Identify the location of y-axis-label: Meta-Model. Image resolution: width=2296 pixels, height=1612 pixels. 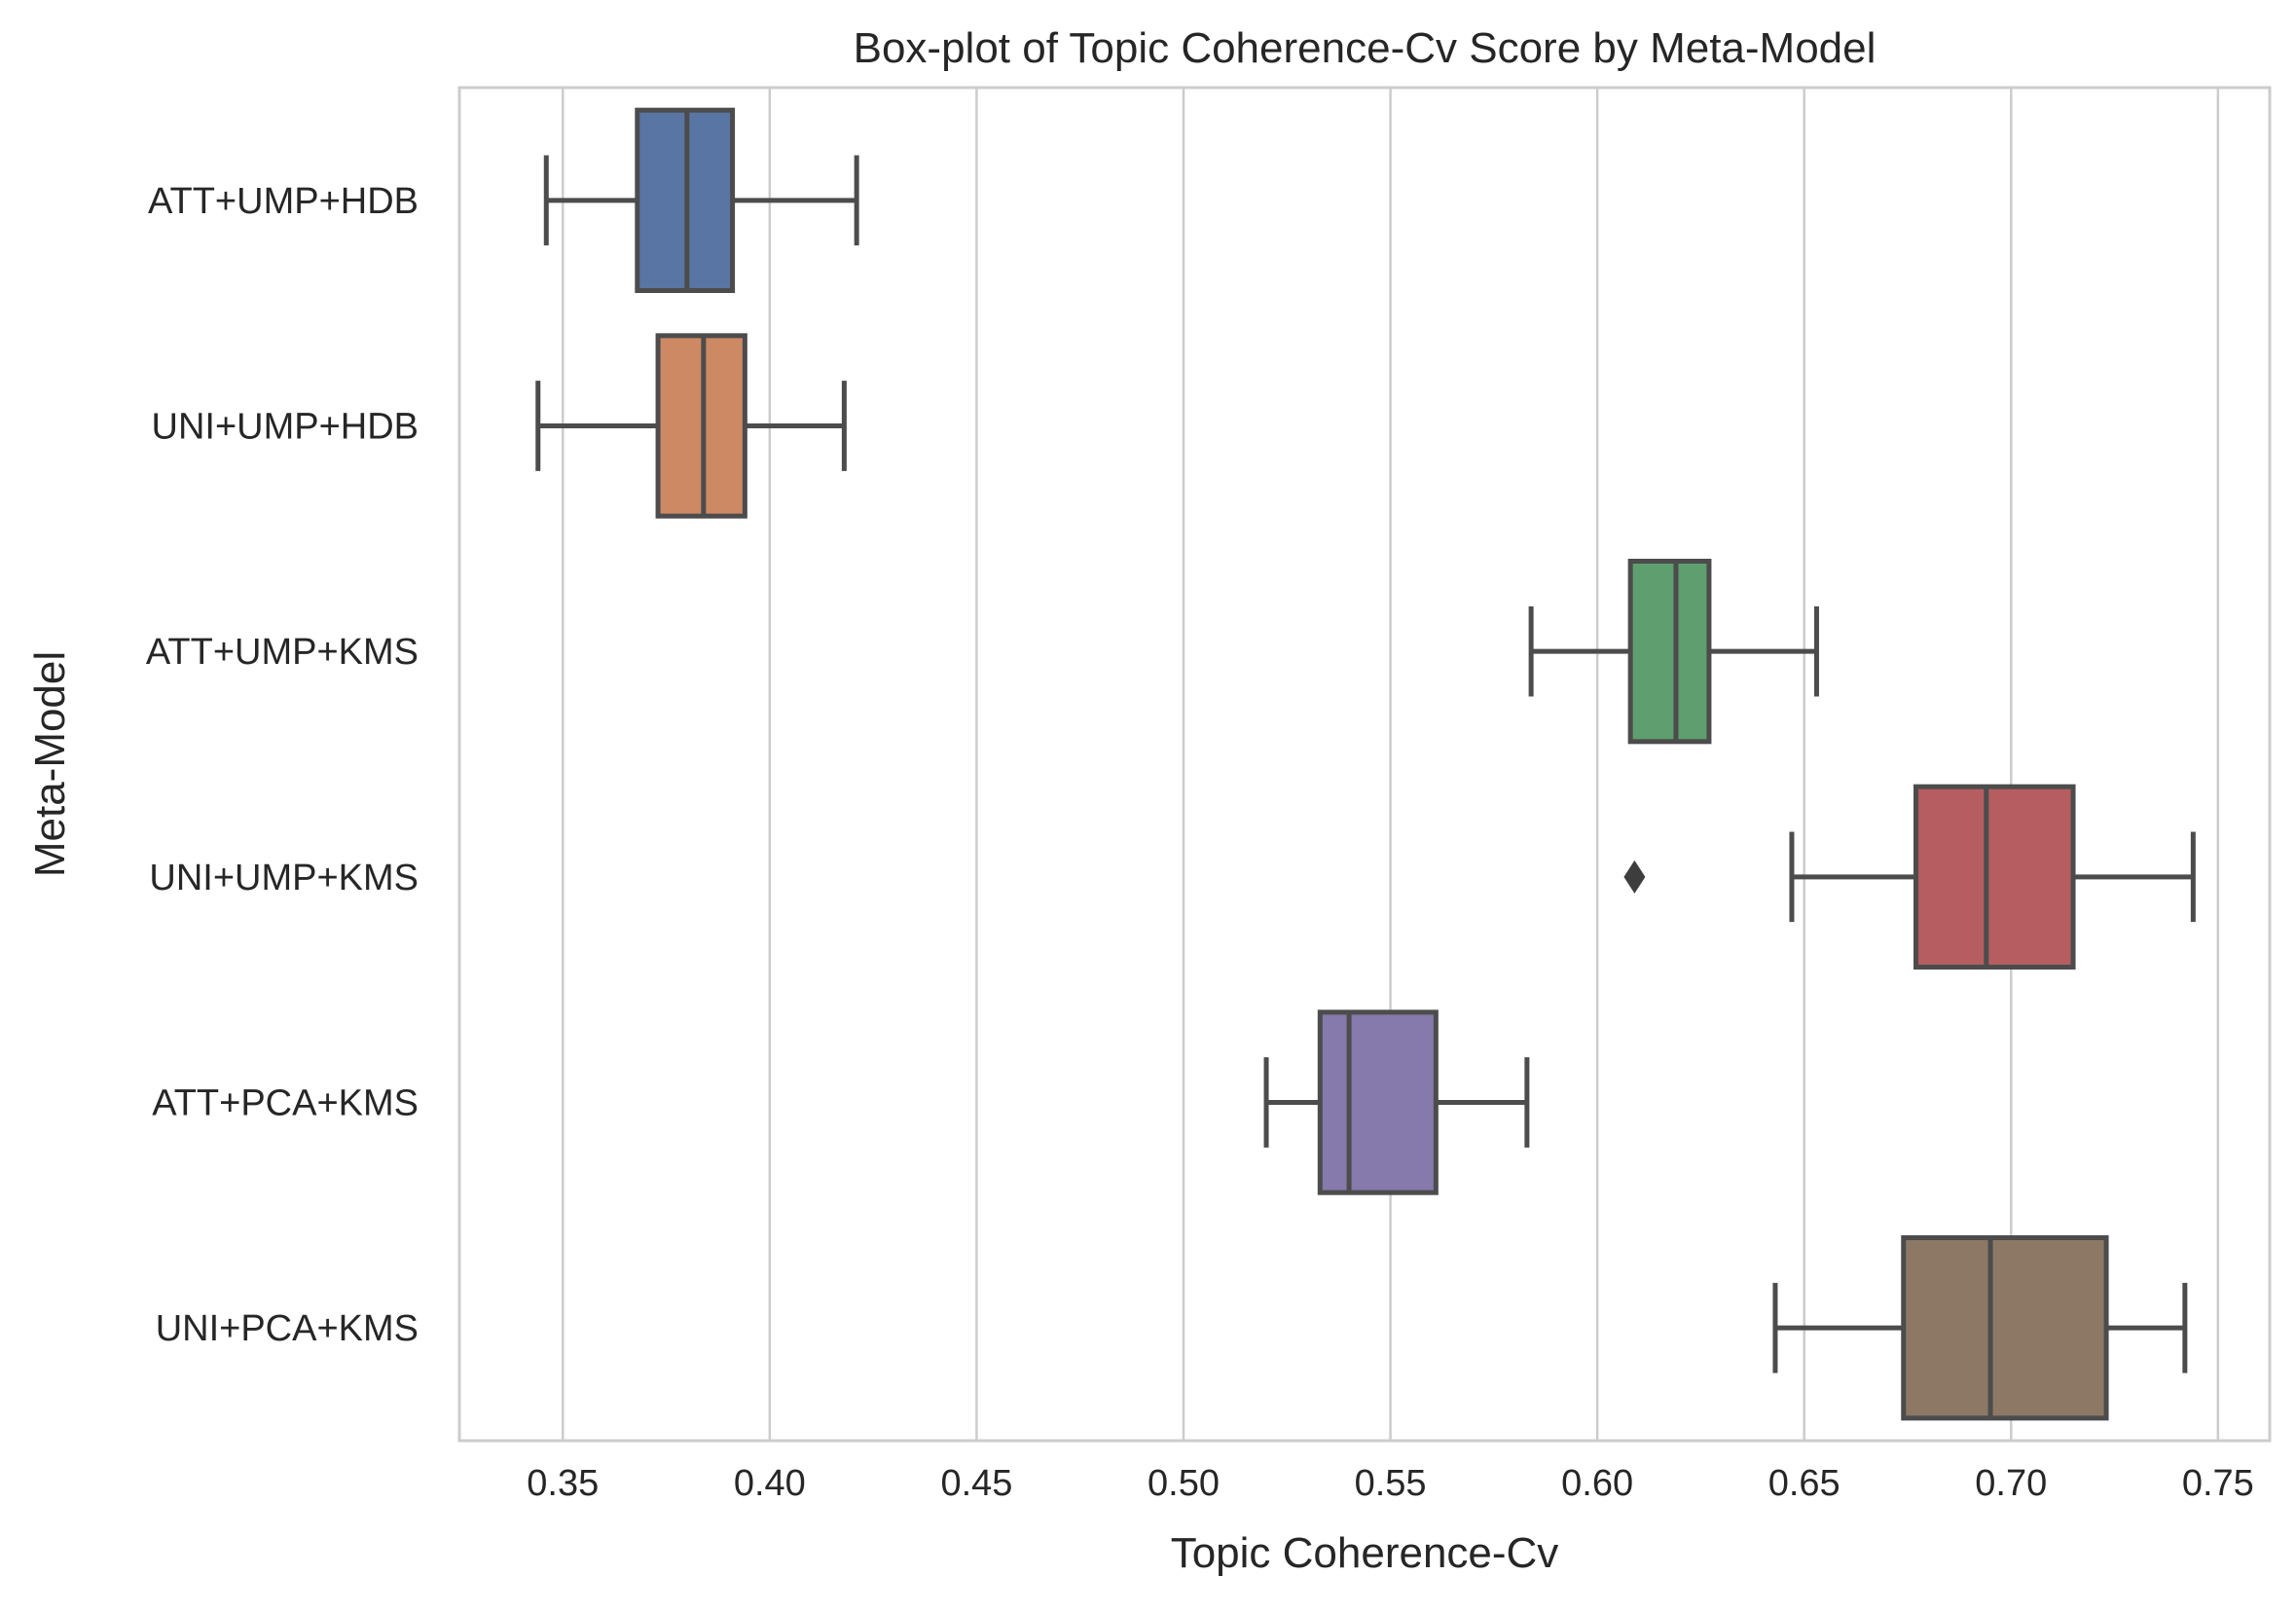
(50, 764).